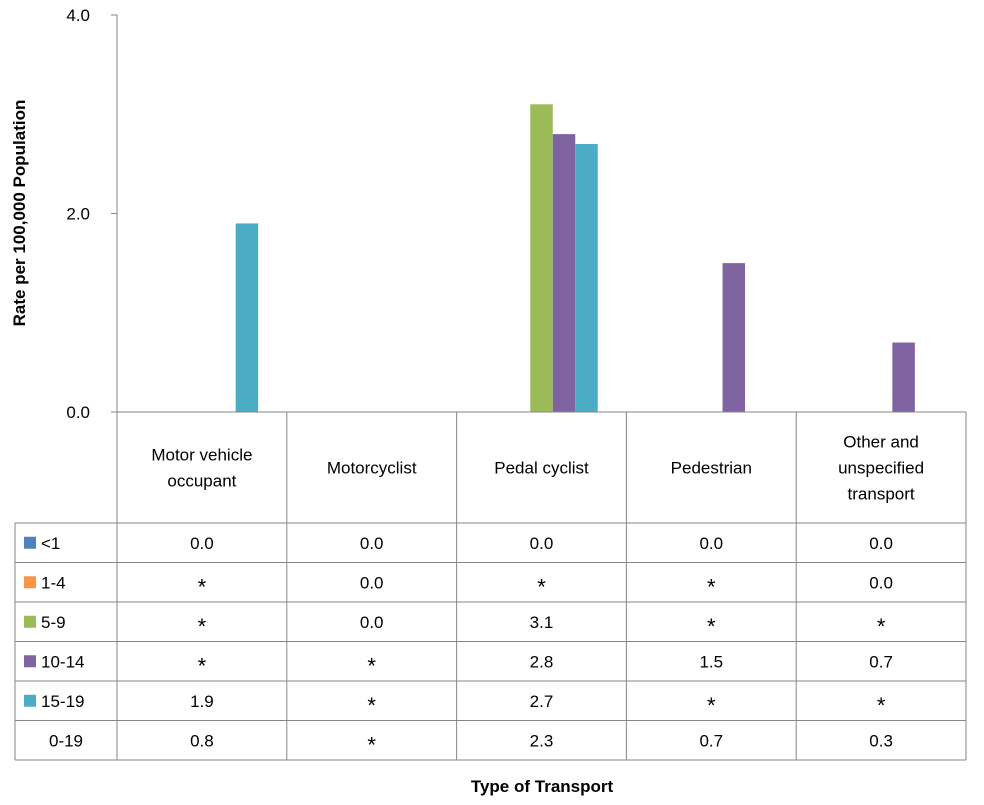 The width and height of the screenshot is (984, 805). I want to click on y-axis: 0.0 2.0 4.0, so click(92, 214).